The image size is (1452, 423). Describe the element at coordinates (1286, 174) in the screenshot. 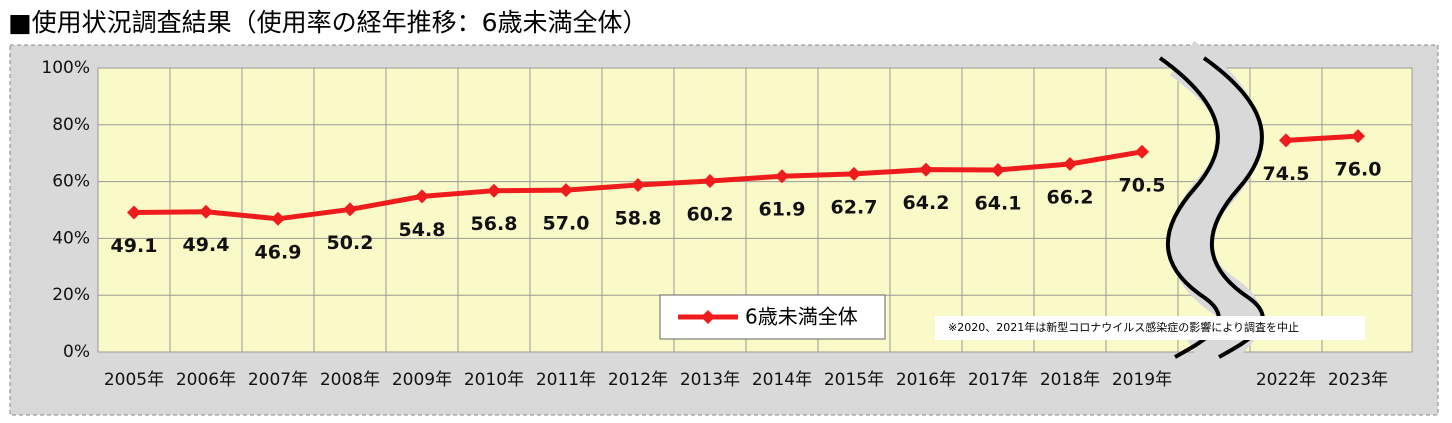

I see `value-label: 74.5` at that location.